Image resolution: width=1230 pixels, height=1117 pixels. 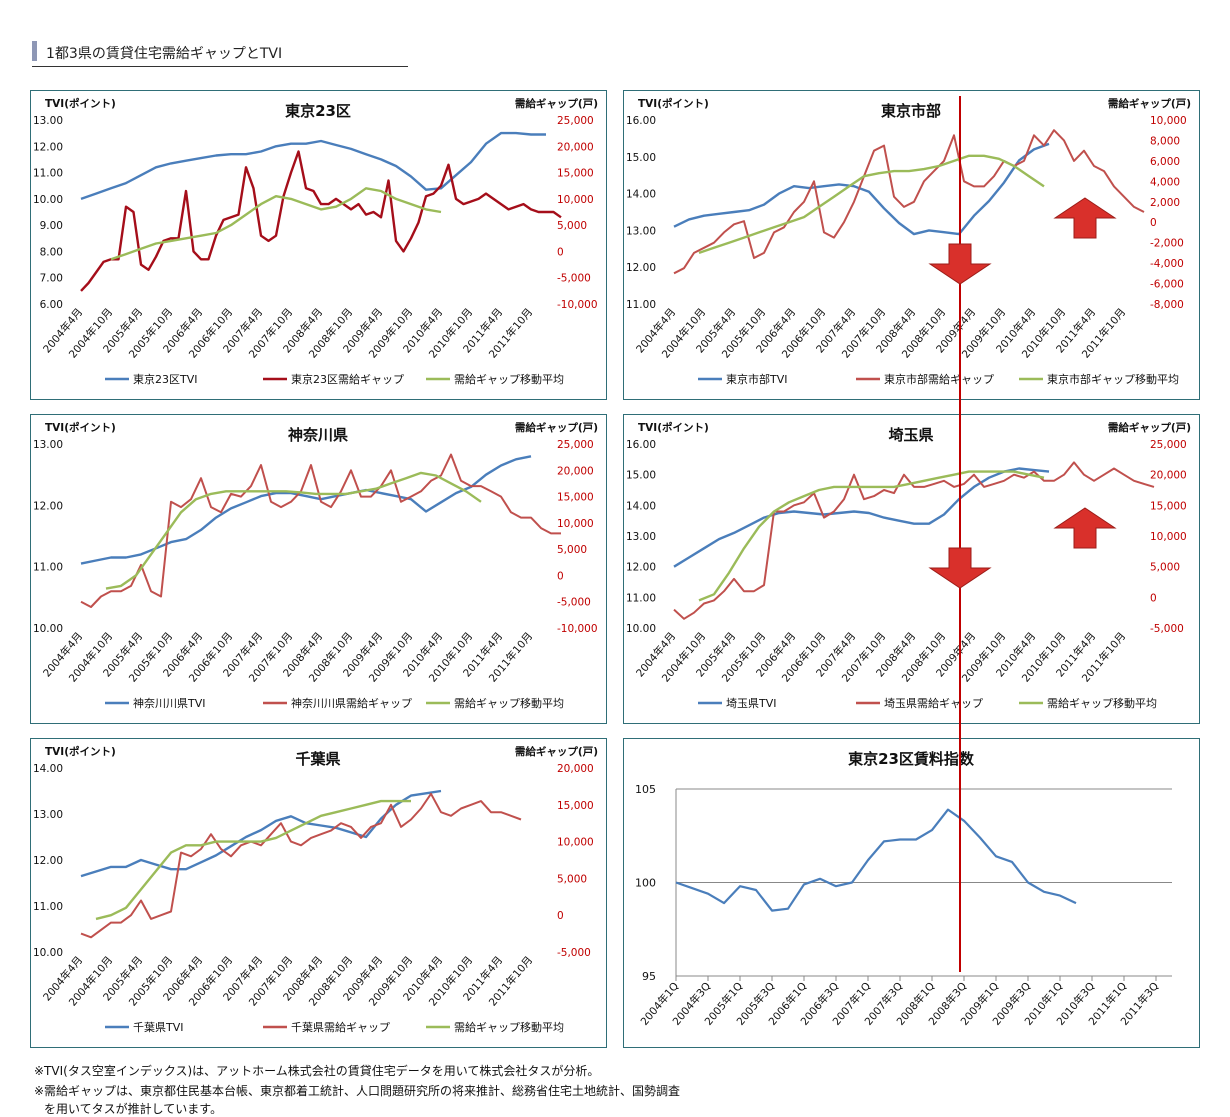 I want to click on left-tick-label: 16.00, so click(x=641, y=121).